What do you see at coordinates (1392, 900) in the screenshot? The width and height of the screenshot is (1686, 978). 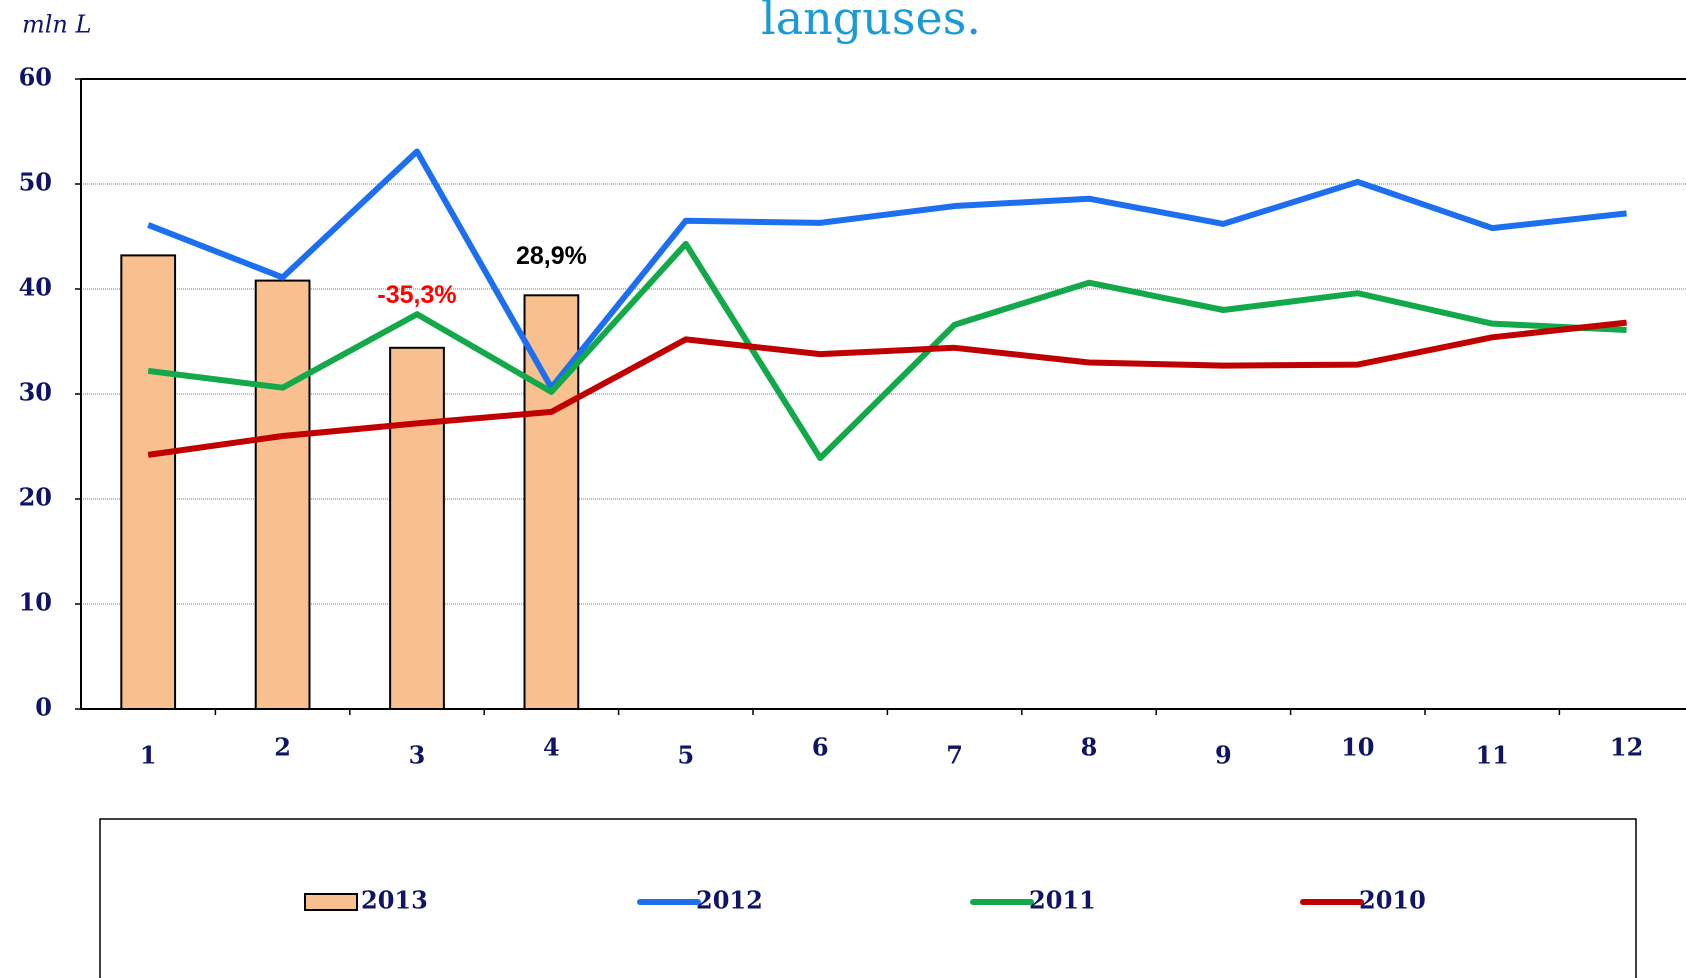 I see `legend-label: 2010` at bounding box center [1392, 900].